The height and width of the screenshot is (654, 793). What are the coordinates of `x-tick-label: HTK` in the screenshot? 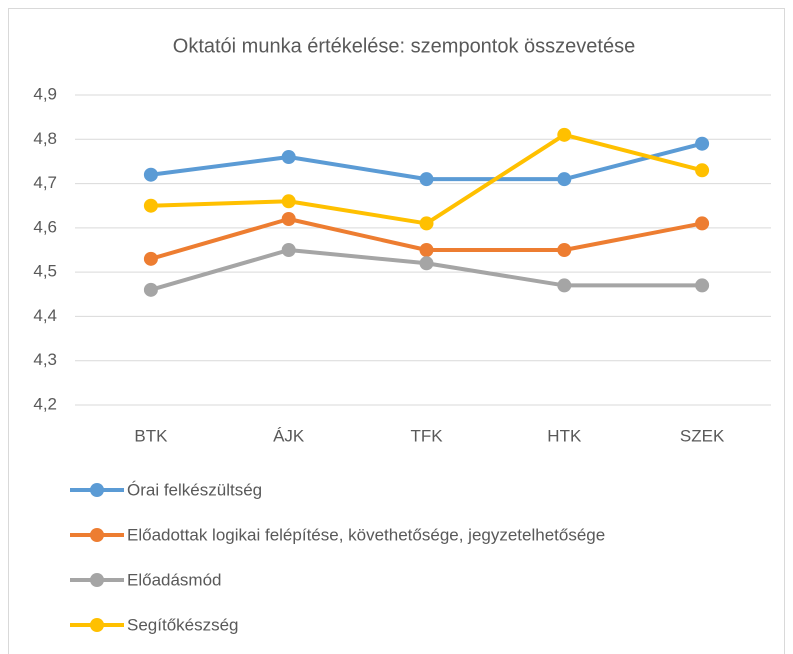 It's located at (564, 435).